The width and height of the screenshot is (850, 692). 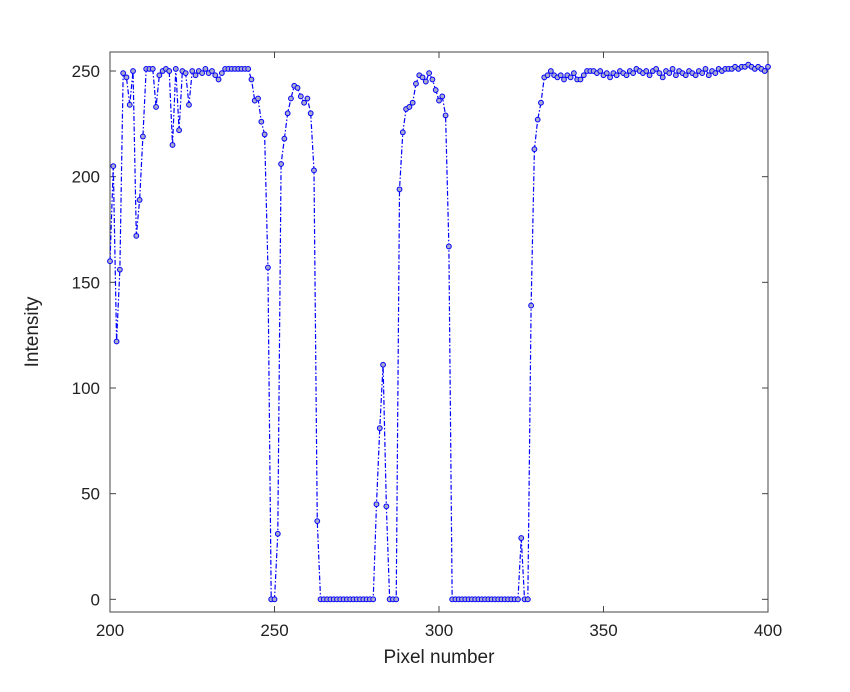 I want to click on x-tick-label: 400, so click(x=768, y=630).